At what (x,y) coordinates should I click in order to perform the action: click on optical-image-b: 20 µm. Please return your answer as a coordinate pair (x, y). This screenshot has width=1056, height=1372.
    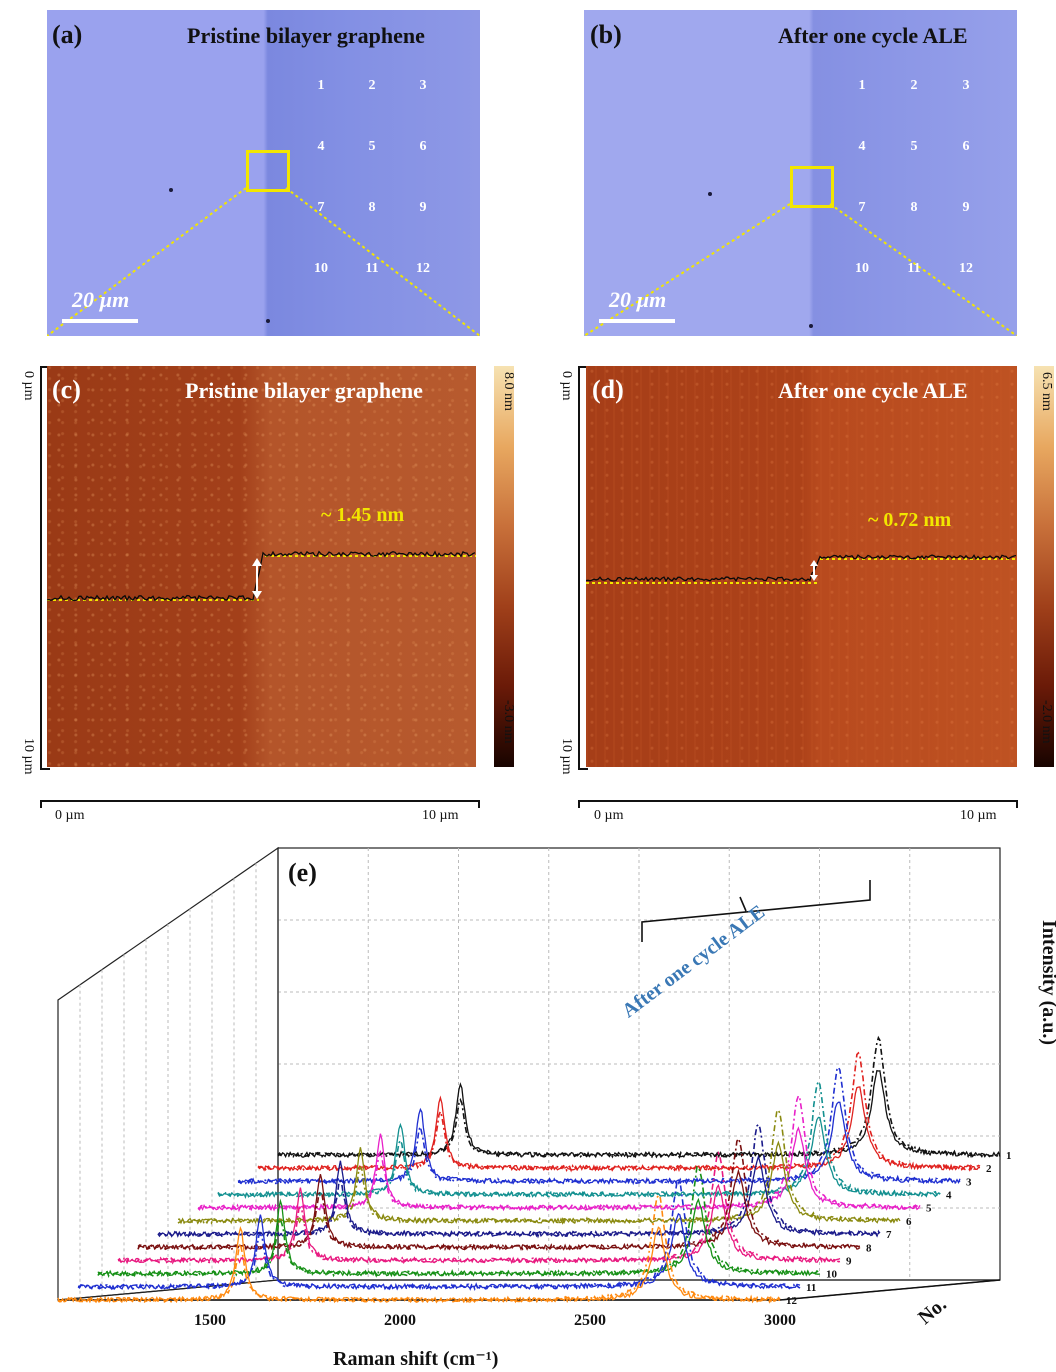
    Looking at the image, I should click on (800, 173).